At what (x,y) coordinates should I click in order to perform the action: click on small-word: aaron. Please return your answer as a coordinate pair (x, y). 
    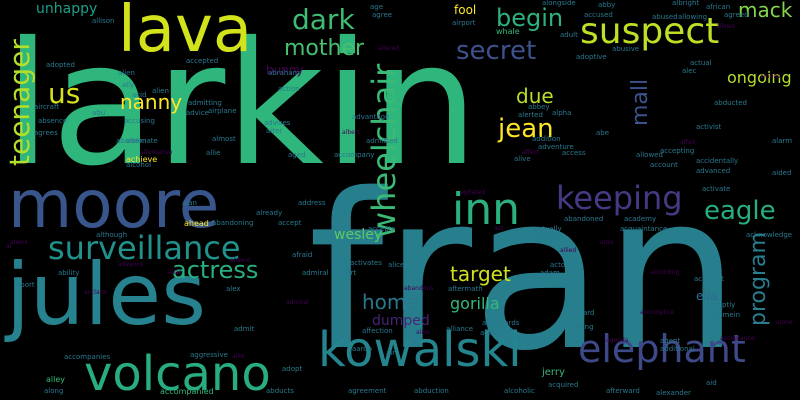
    Looking at the image, I should click on (362, 349).